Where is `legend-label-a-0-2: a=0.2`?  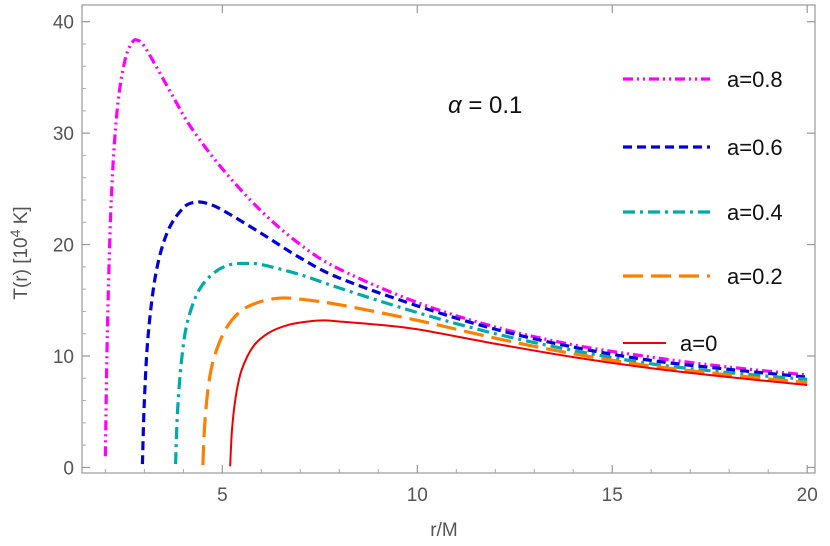
legend-label-a-0-2: a=0.2 is located at coordinates (755, 276).